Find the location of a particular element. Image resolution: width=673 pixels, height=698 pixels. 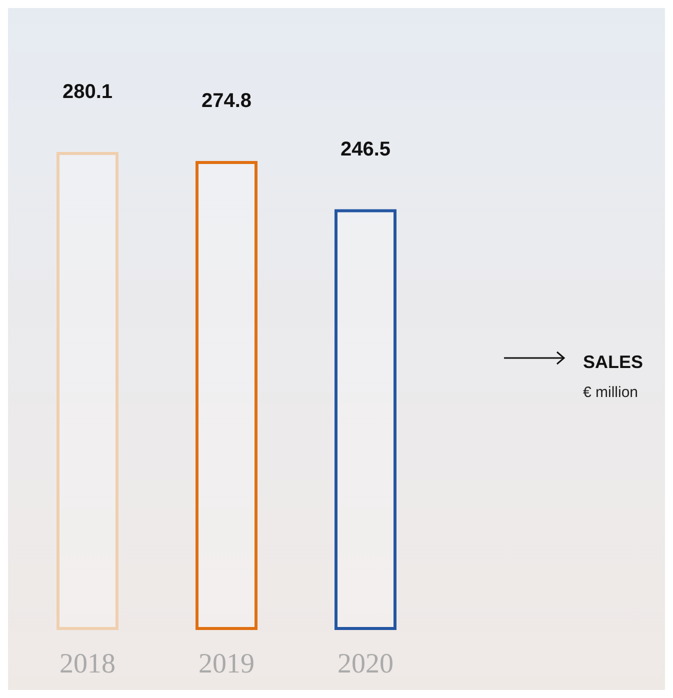

data-label: 274.8 is located at coordinates (226, 101).